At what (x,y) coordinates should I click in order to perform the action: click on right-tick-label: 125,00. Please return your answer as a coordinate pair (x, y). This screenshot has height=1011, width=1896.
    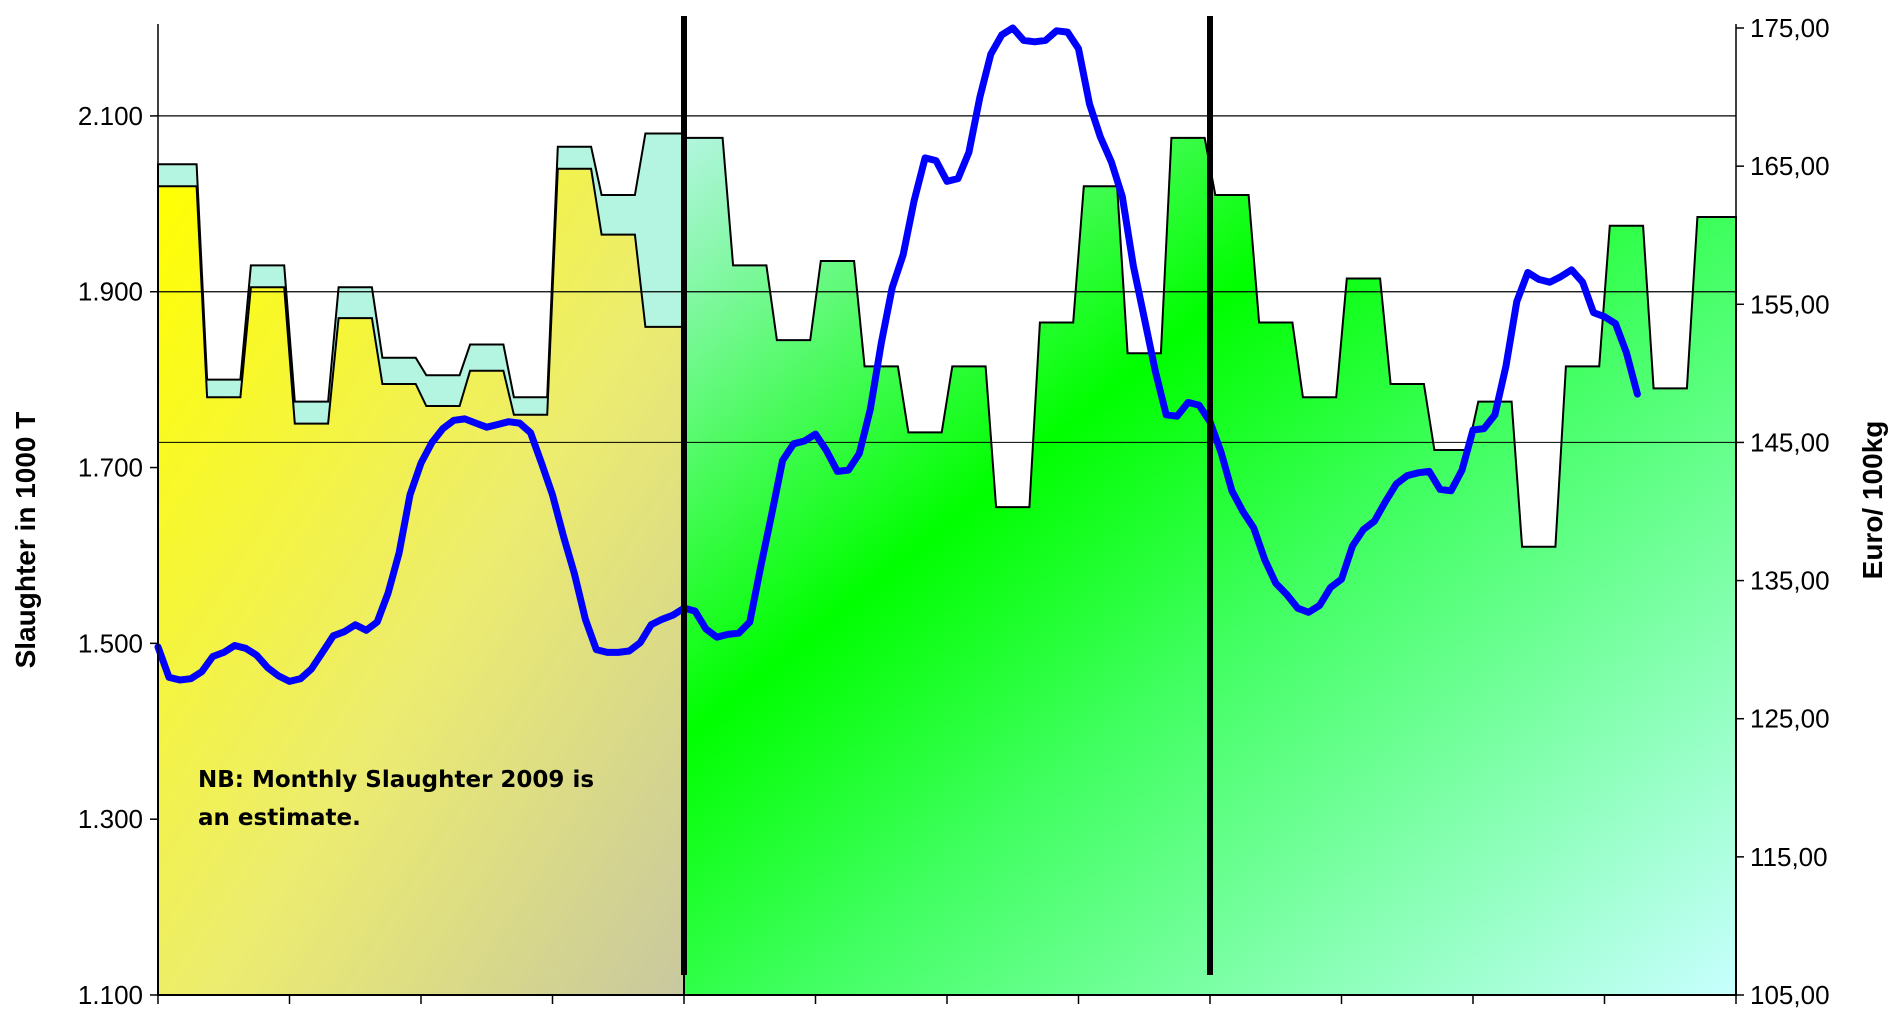
    Looking at the image, I should click on (1790, 719).